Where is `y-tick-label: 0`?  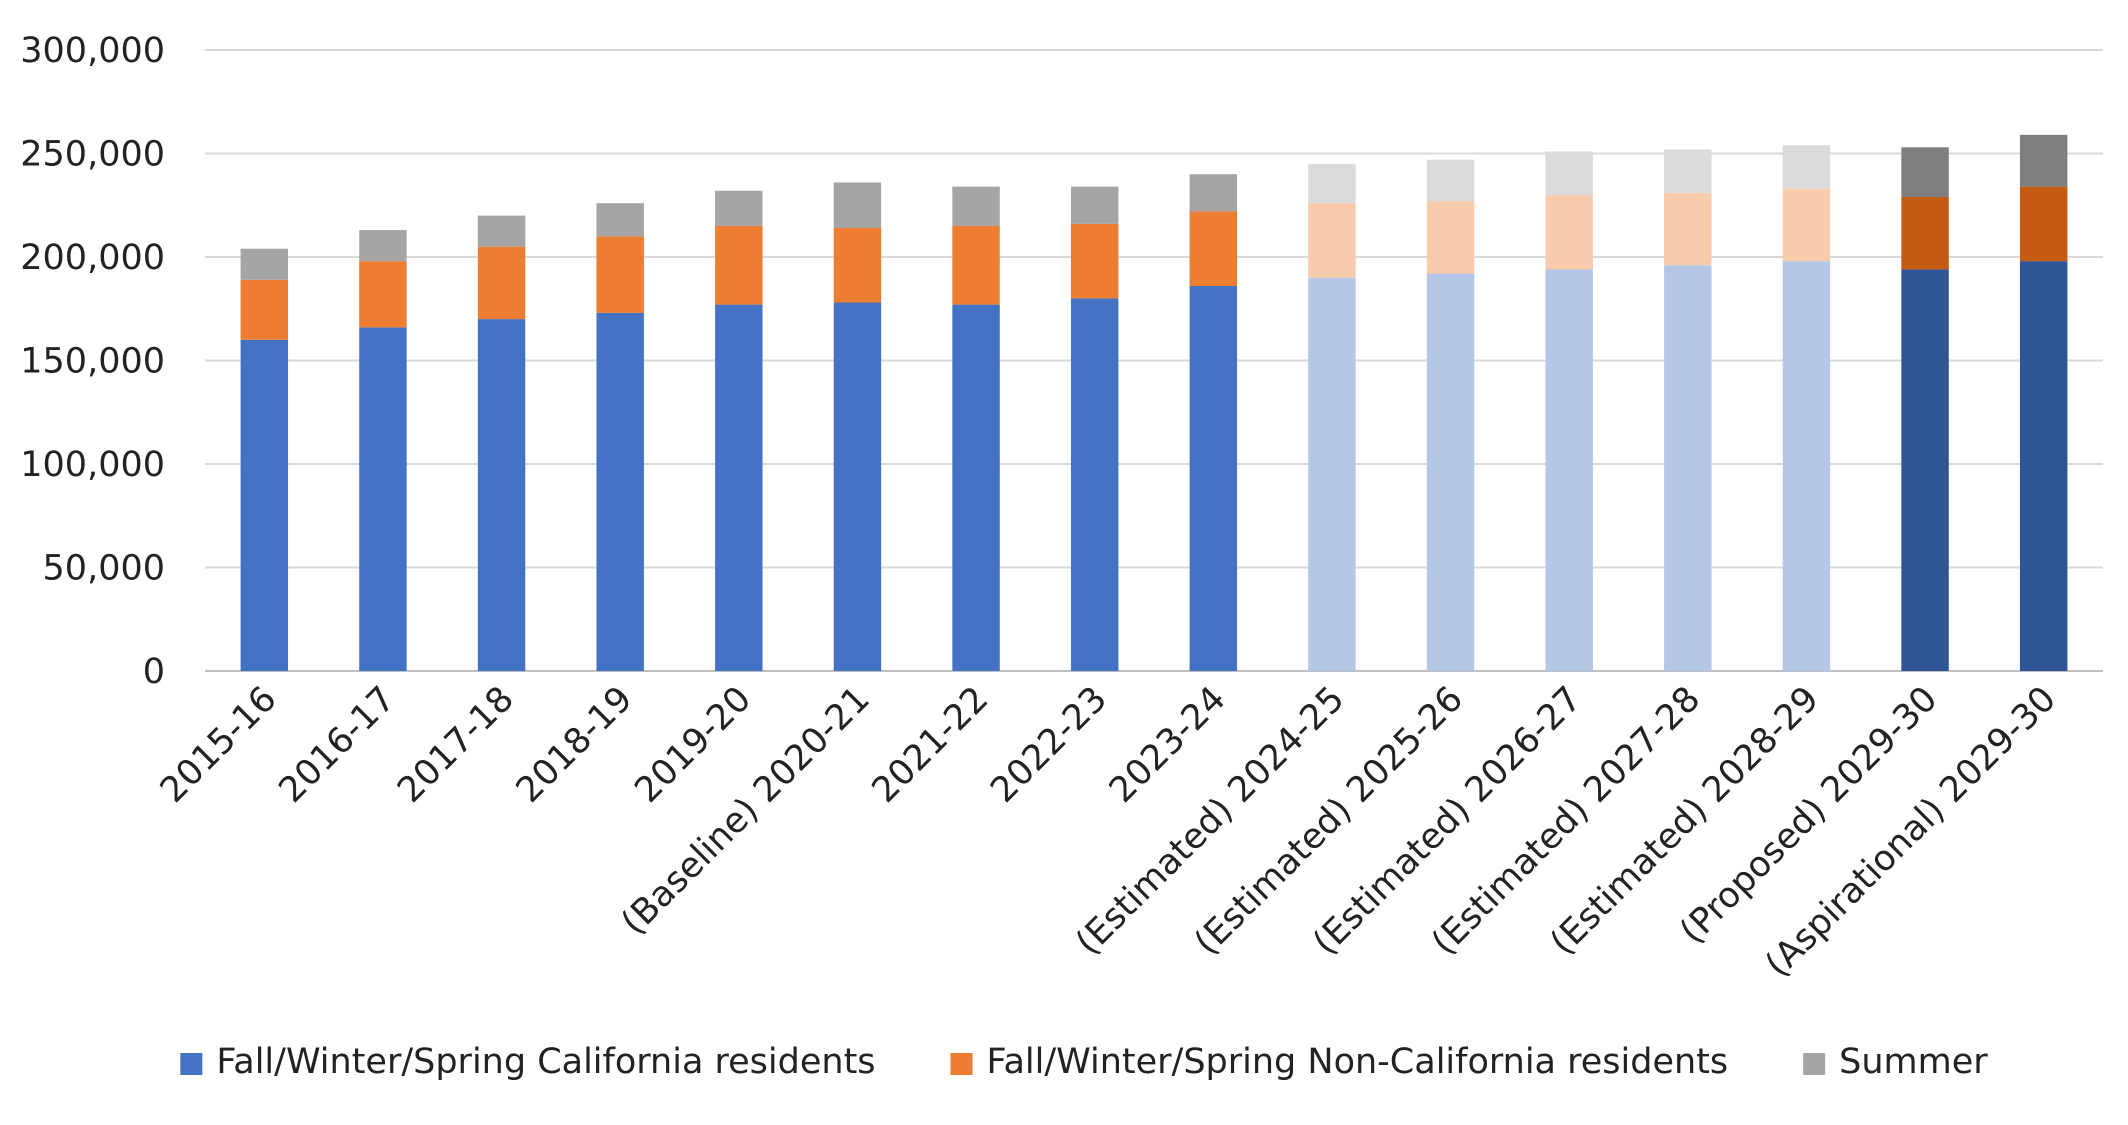 y-tick-label: 0 is located at coordinates (154, 672).